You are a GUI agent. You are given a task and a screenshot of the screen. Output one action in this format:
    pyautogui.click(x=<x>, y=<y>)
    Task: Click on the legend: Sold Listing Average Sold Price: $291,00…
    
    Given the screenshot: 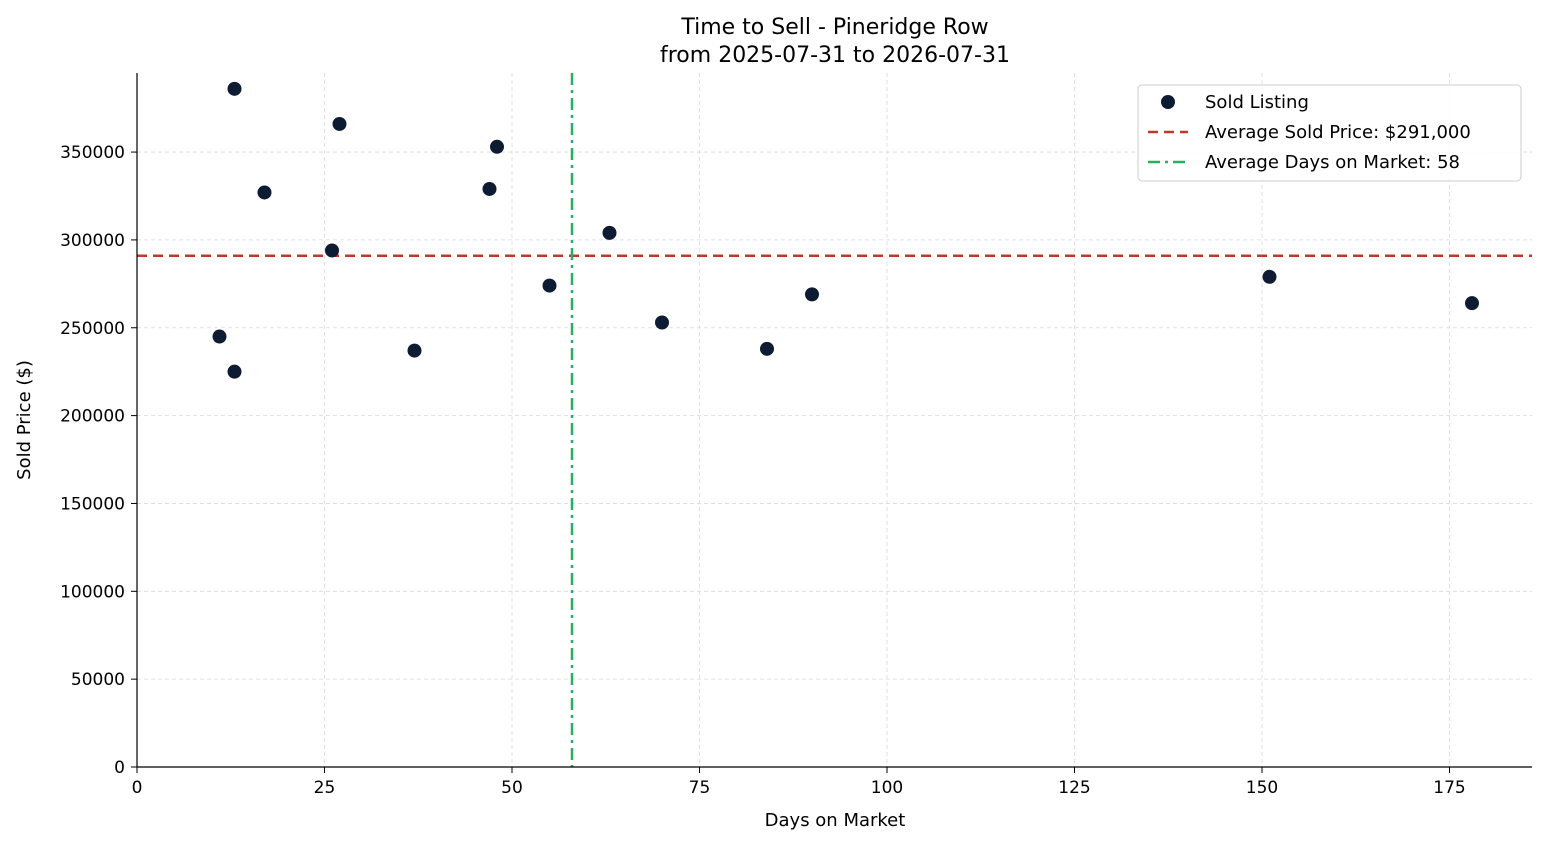 What is the action you would take?
    pyautogui.click(x=1329, y=133)
    